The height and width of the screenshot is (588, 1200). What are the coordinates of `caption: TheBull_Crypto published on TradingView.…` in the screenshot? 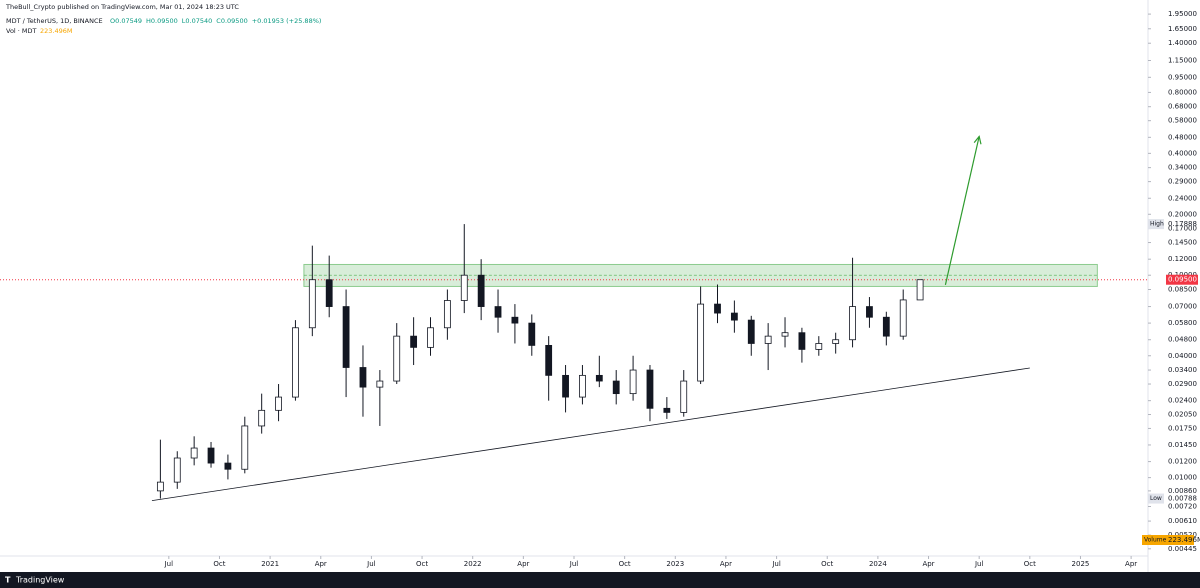 It's located at (122, 7).